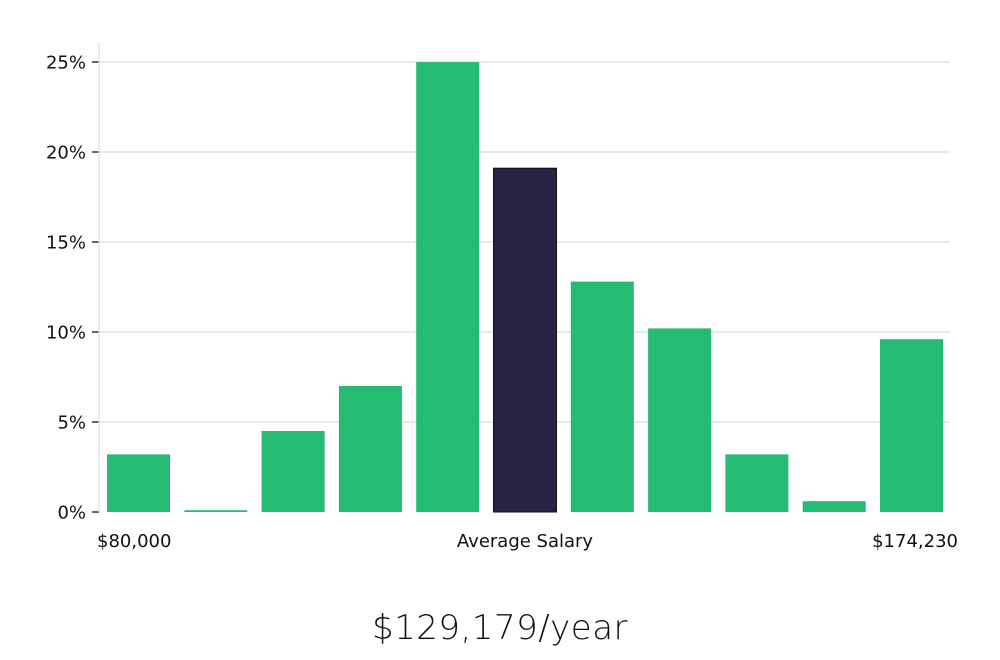 The image size is (1000, 660). What do you see at coordinates (500, 628) in the screenshot?
I see `average-salary-value: $129,179/year` at bounding box center [500, 628].